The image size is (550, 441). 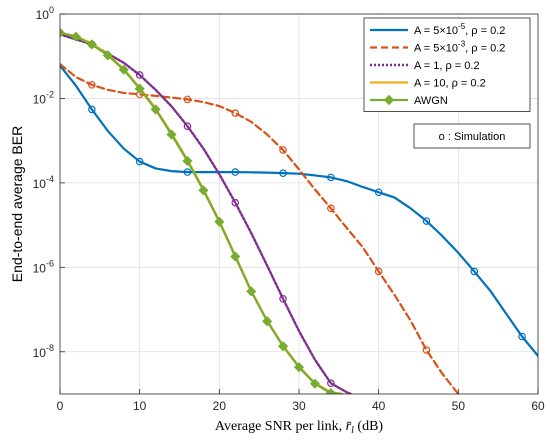 I want to click on legend-label-3: A = 1, ρ = 0.2, so click(x=447, y=66).